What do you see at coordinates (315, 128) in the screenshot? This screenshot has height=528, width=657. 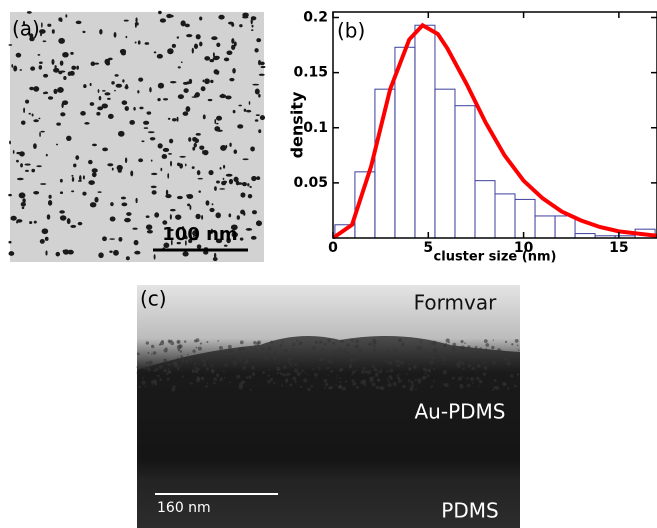 I see `y-tick-label: 0.1` at bounding box center [315, 128].